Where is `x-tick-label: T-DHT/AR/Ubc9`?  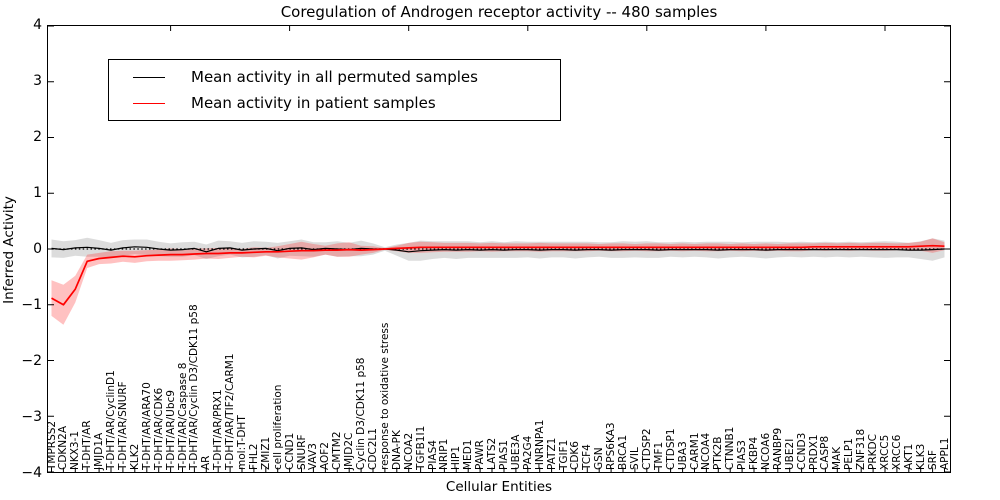
x-tick-label: T-DHT/AR/Ubc9 is located at coordinates (170, 430).